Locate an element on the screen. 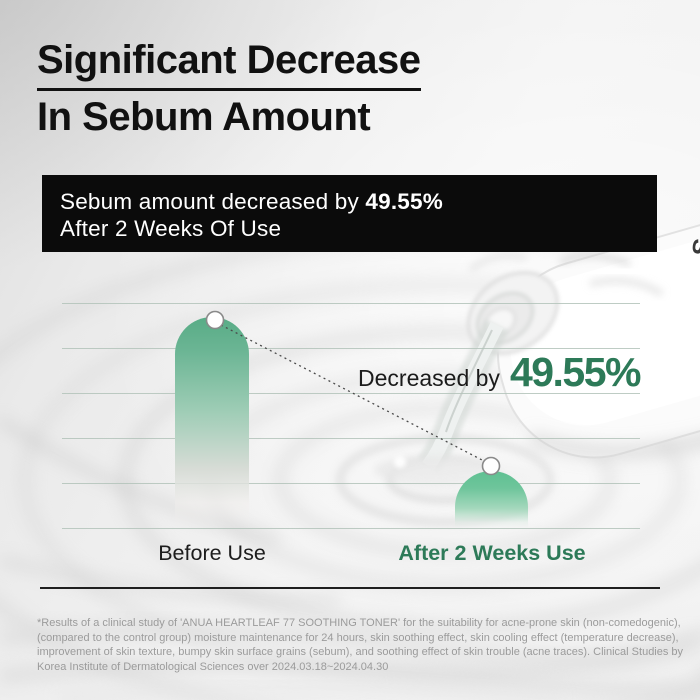 This screenshot has height=700, width=700. bottle-label-glyph: S is located at coordinates (693, 246).